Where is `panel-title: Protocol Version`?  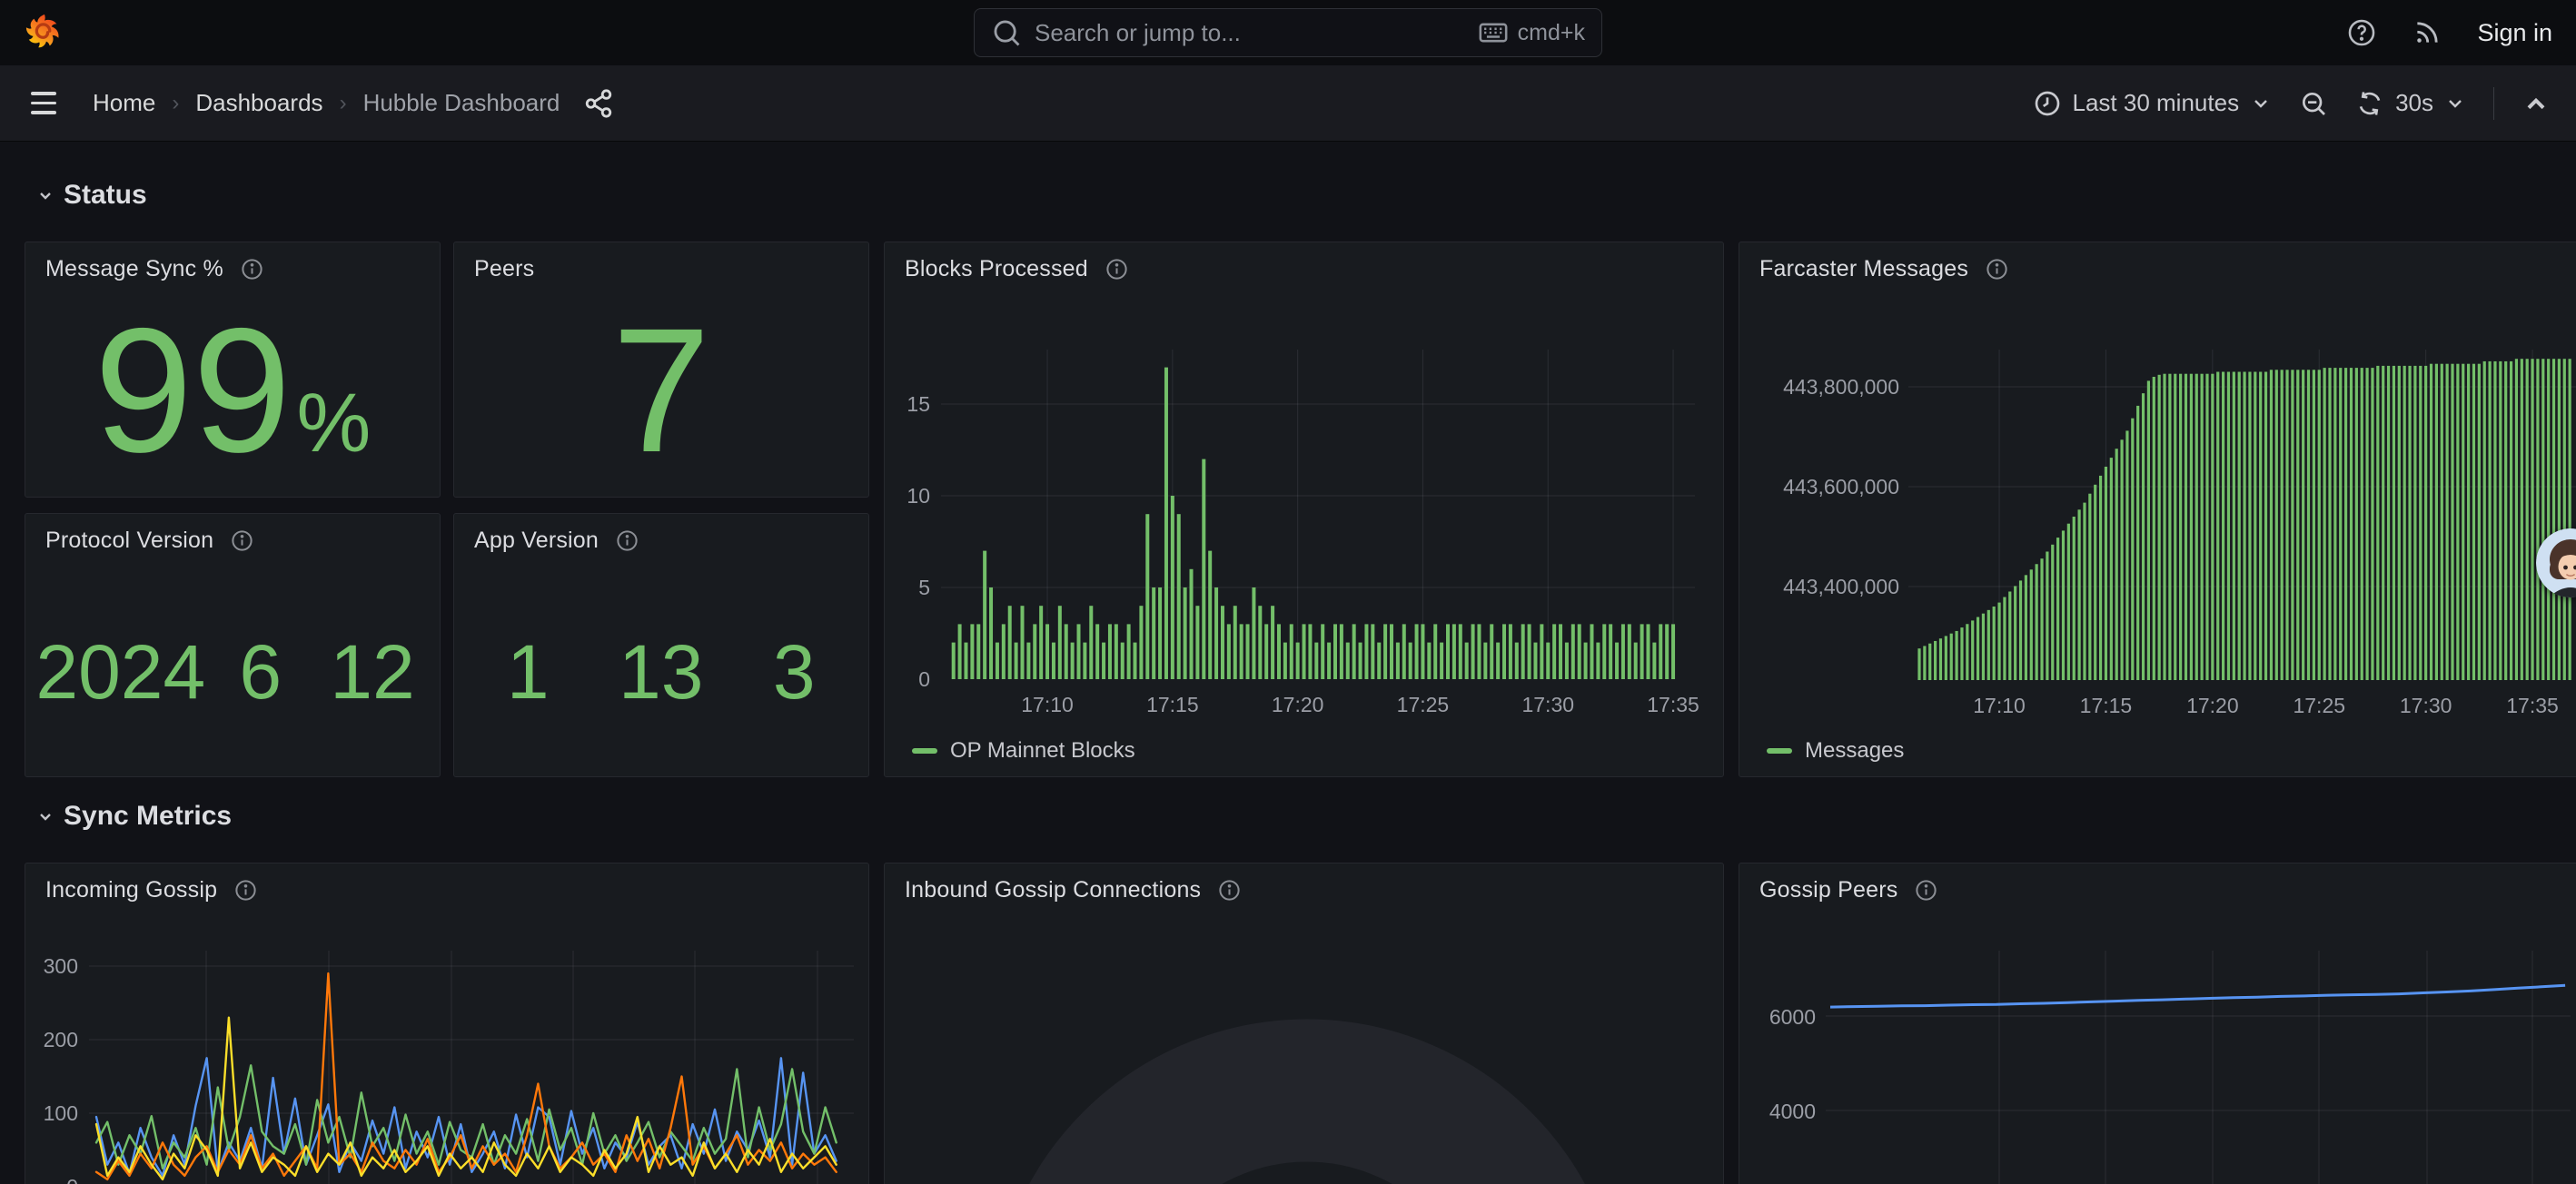
panel-title: Protocol Version is located at coordinates (129, 540).